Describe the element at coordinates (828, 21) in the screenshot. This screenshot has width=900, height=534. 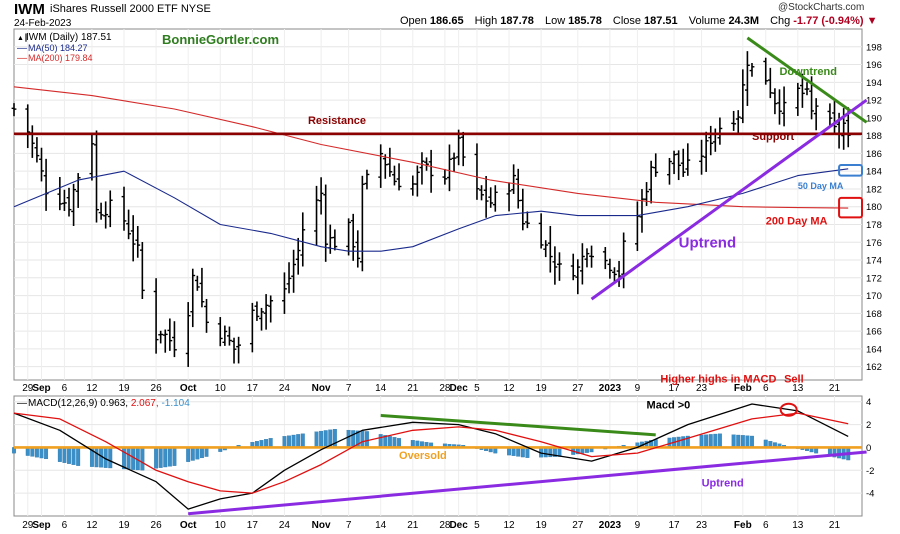
I see `change-value: -1.77 (-0.94%)` at that location.